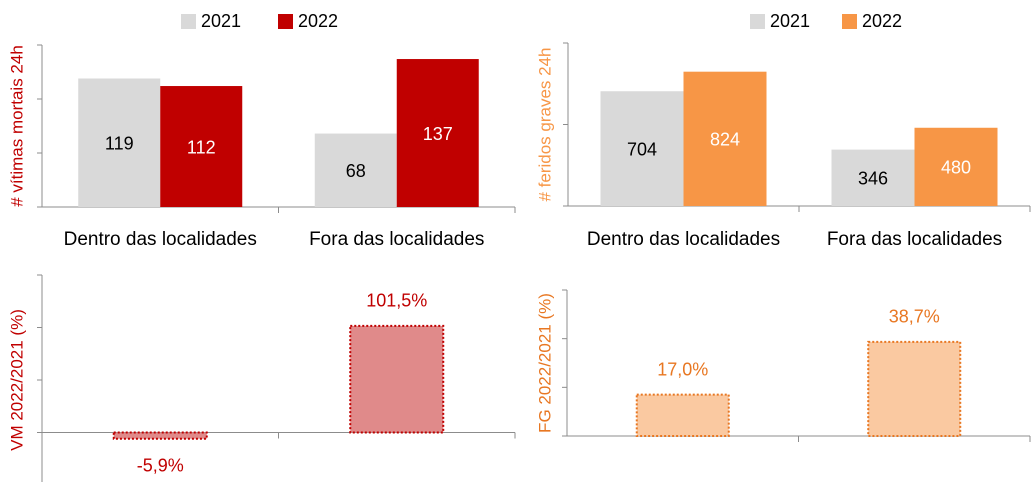 This screenshot has height=482, width=1036. I want to click on y-axis-label: VM 2022/2021 (%), so click(16, 380).